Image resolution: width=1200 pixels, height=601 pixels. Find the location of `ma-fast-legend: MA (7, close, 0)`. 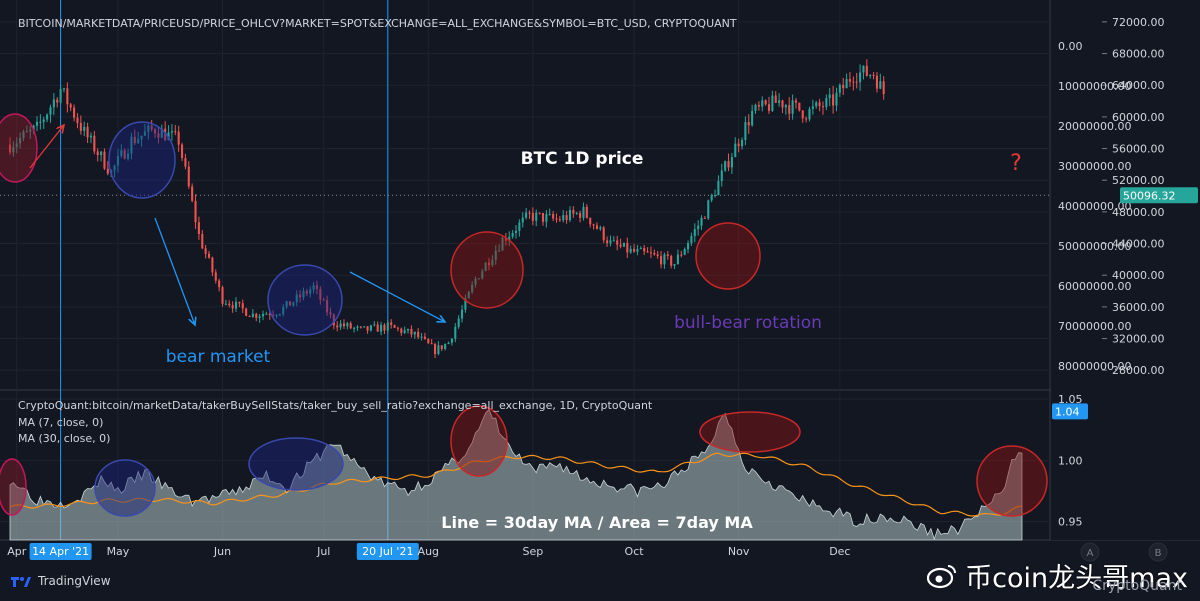

ma-fast-legend: MA (7, close, 0) is located at coordinates (61, 422).